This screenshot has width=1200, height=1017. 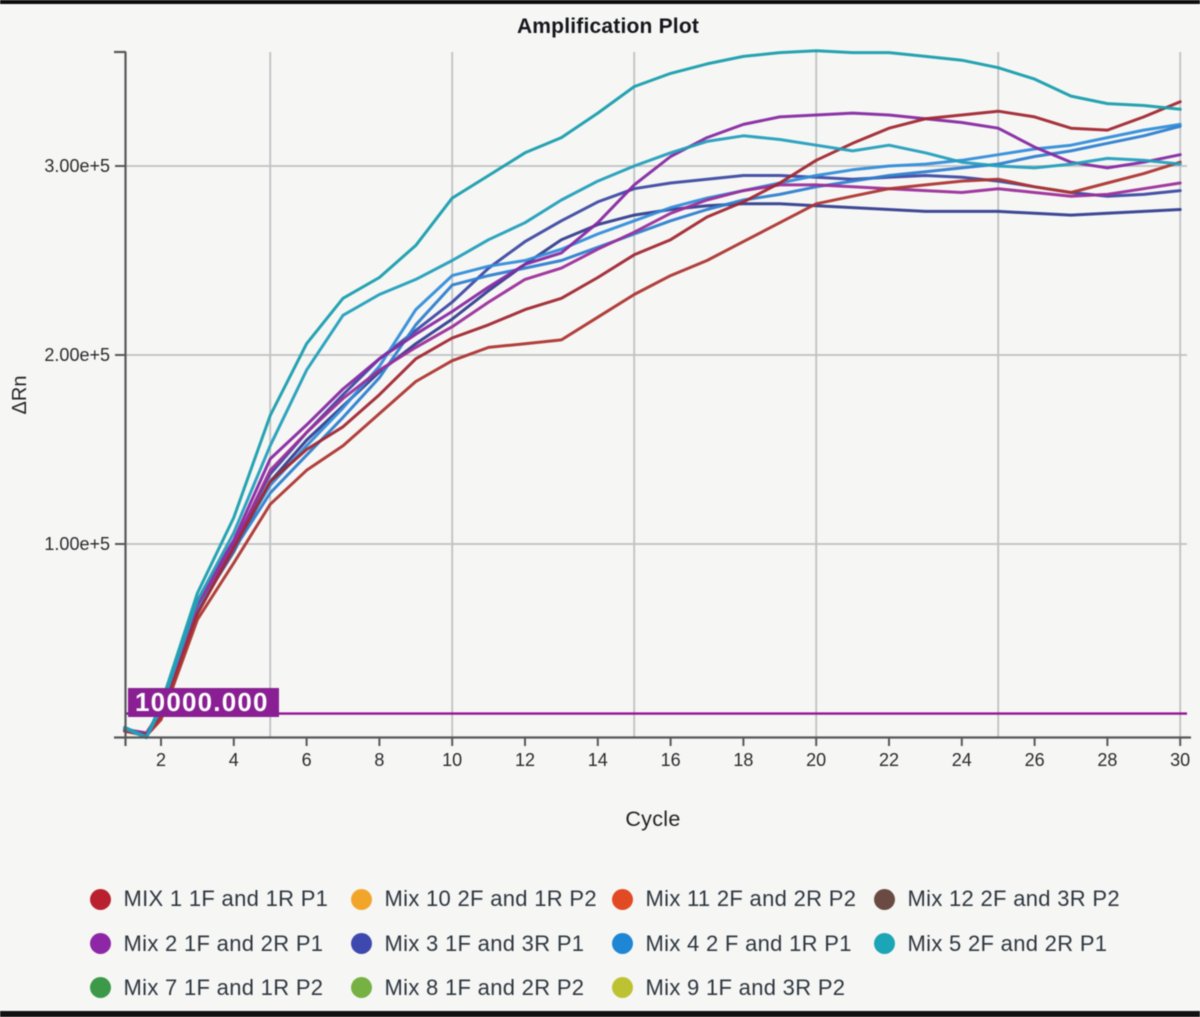 What do you see at coordinates (1007, 943) in the screenshot?
I see `legend-label: Mix 5 2F and 2R P1` at bounding box center [1007, 943].